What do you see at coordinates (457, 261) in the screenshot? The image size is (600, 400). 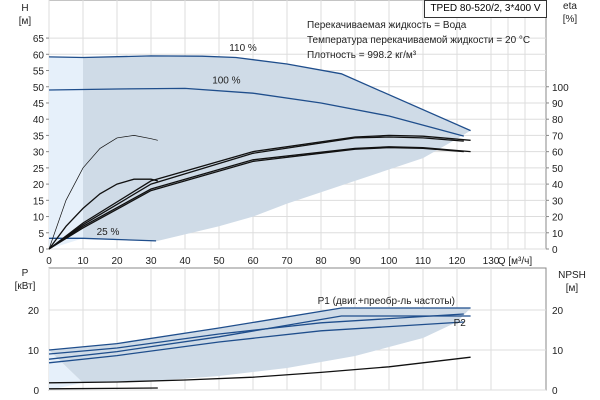 I see `x-tick-label: 120` at bounding box center [457, 261].